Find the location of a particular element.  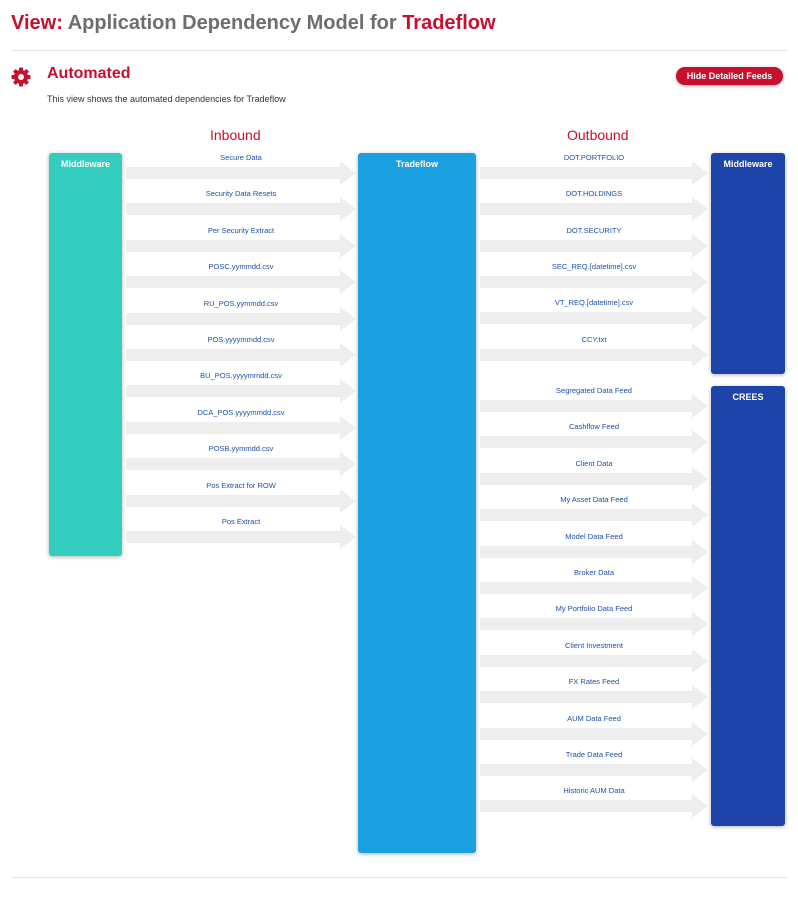

view-prefix: View: is located at coordinates (37, 23).